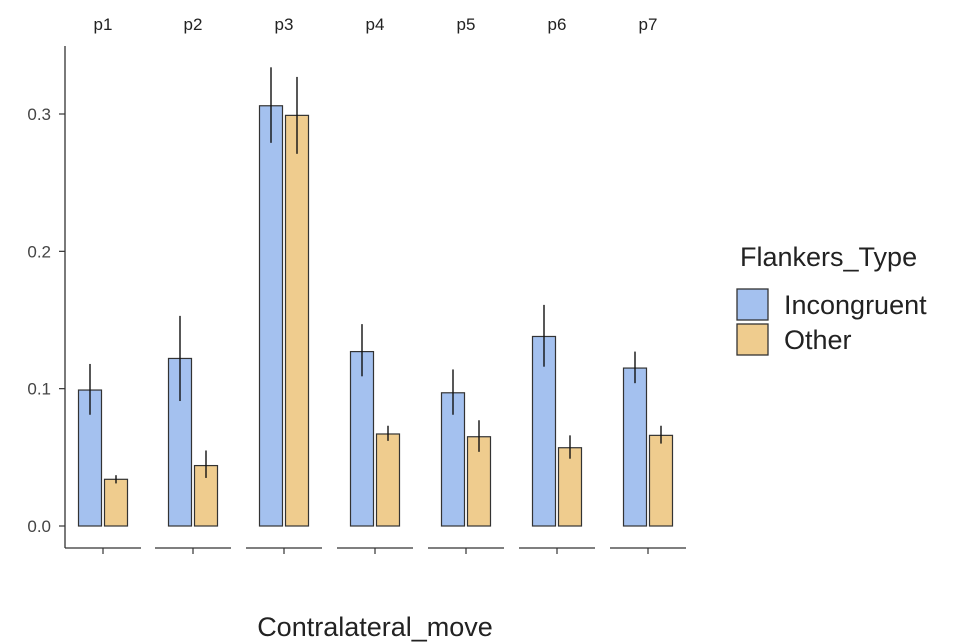 Image resolution: width=959 pixels, height=644 pixels. I want to click on y-tick-label: 0.2, so click(39, 251).